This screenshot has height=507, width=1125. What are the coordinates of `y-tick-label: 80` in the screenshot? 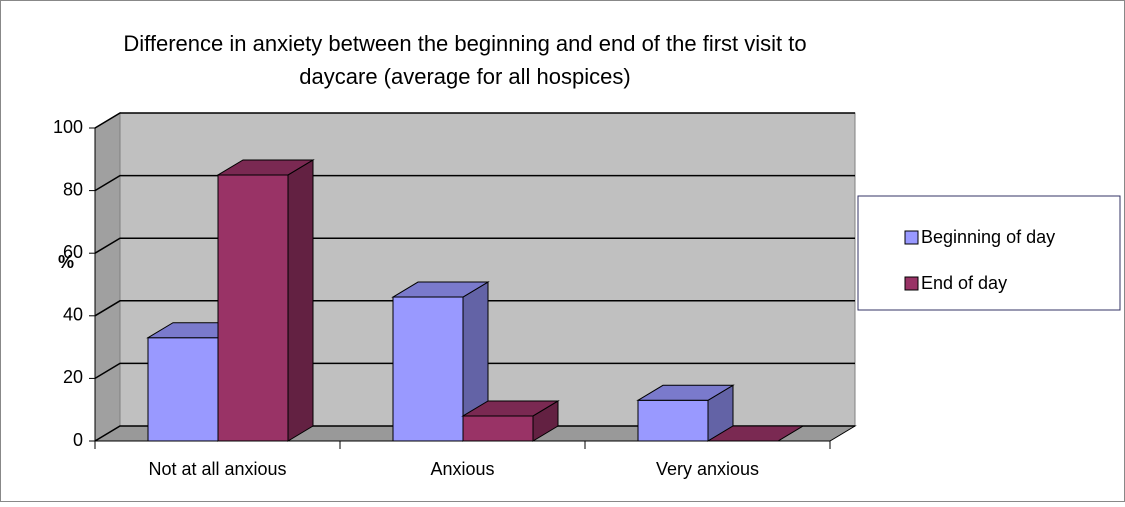 It's located at (73, 189).